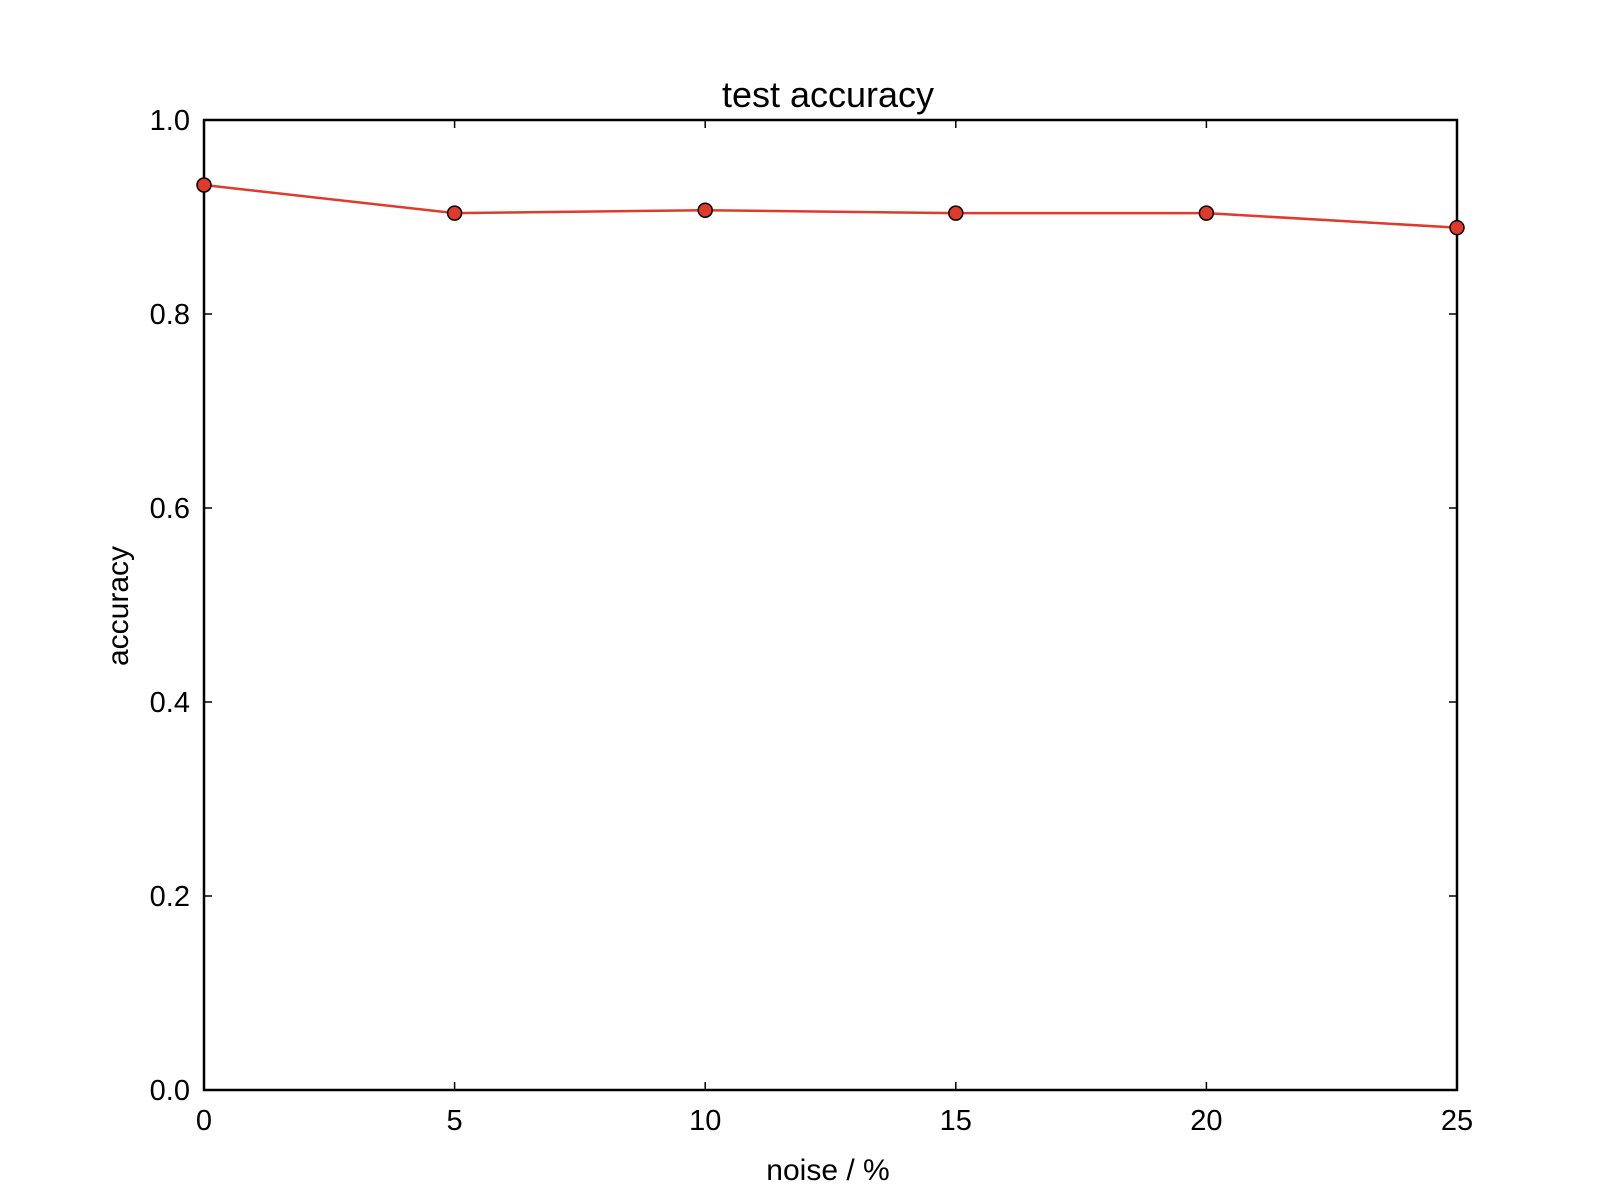  I want to click on y-axis-label: accuracy, so click(118, 606).